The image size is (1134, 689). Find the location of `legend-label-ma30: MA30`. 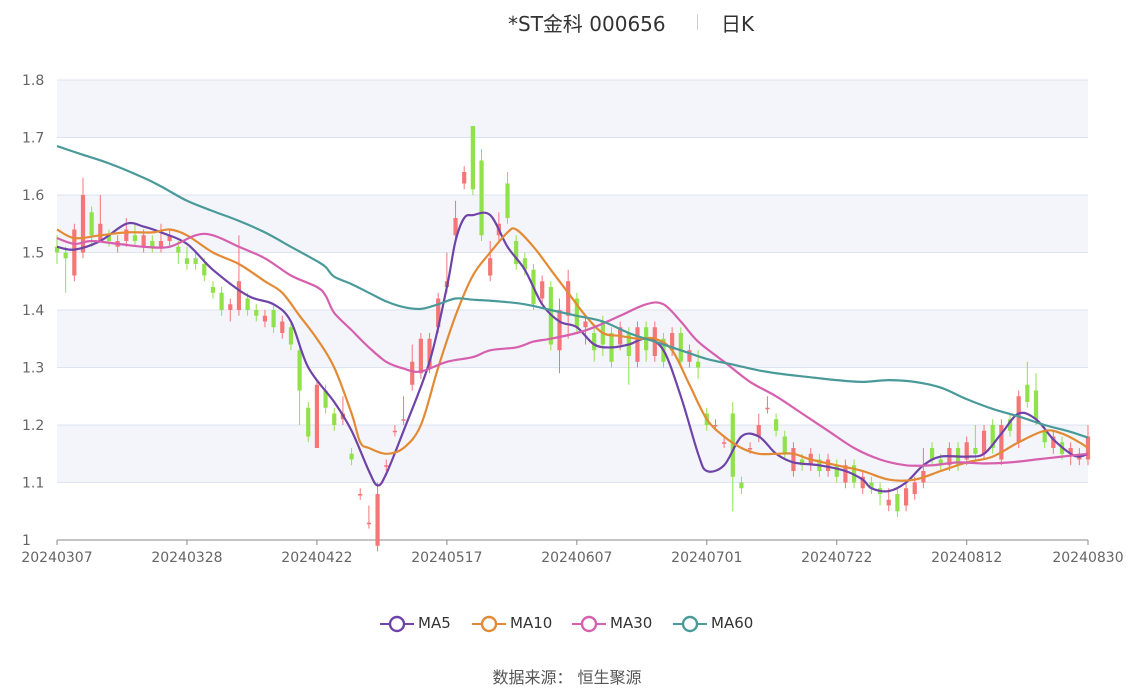

legend-label-ma30: MA30 is located at coordinates (631, 623).